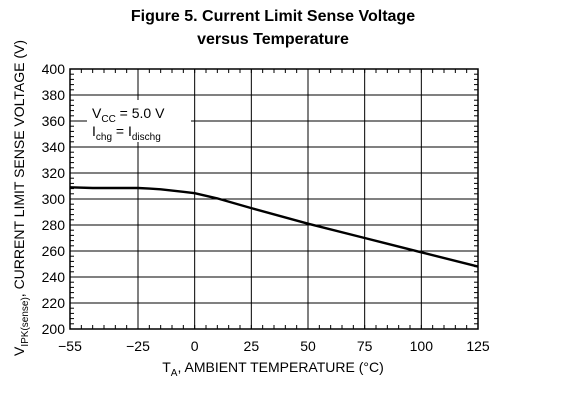  Describe the element at coordinates (25, 321) in the screenshot. I see `y-axis-label-sub: IPK(sense)` at that location.